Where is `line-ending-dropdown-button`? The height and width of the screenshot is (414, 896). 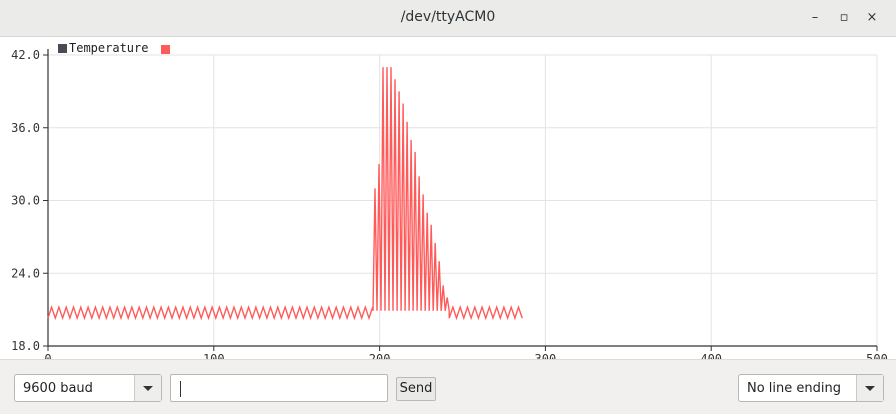 line-ending-dropdown-button is located at coordinates (869, 388).